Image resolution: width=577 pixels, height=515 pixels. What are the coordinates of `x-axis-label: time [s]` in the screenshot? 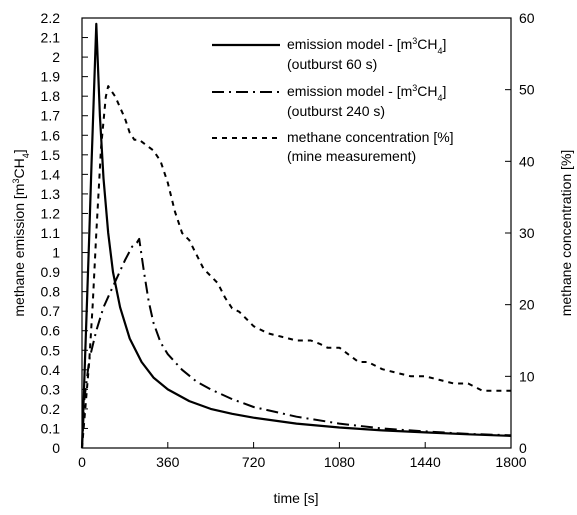 It's located at (295, 498).